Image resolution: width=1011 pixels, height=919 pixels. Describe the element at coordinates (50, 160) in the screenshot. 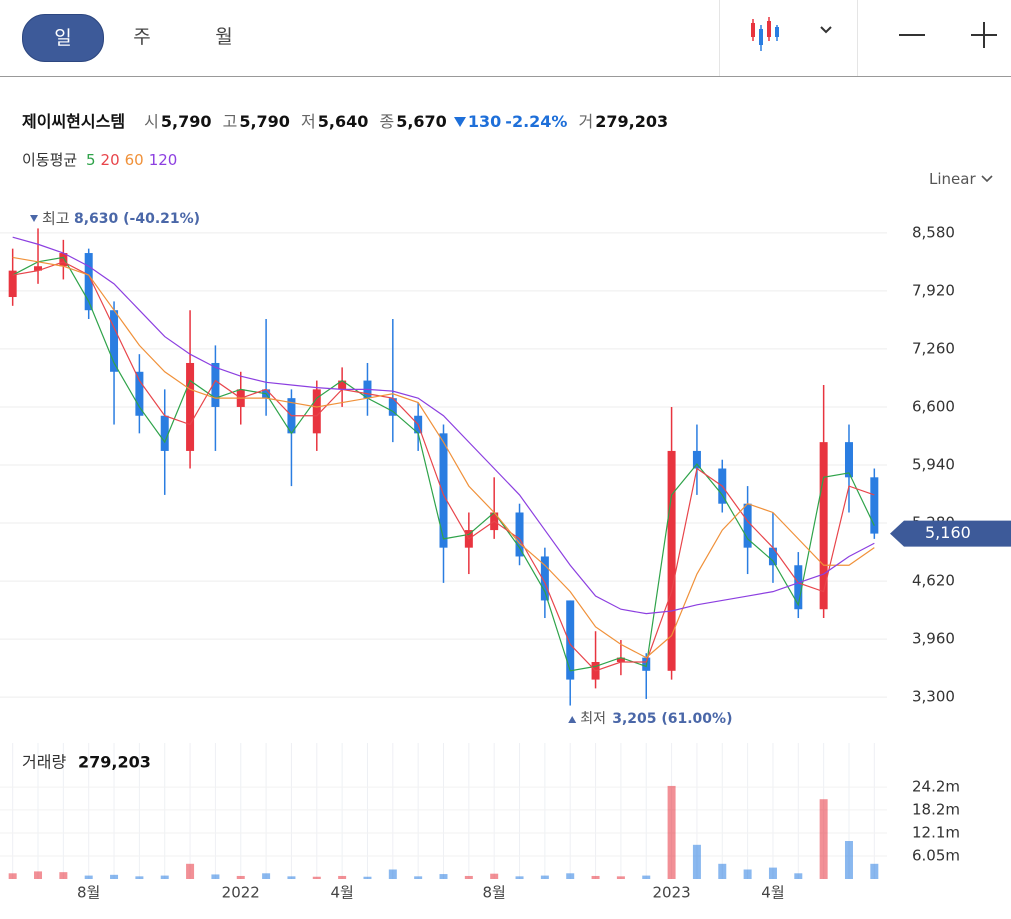

I see `ma-title: 이동평균` at that location.